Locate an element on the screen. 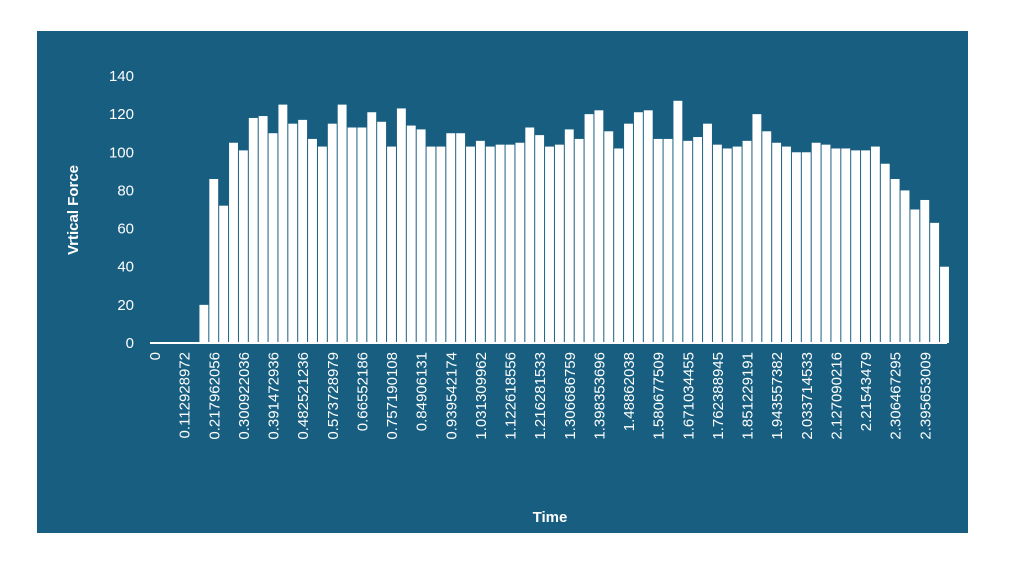 The width and height of the screenshot is (1024, 576). y-tick-label: 80 is located at coordinates (125, 190).